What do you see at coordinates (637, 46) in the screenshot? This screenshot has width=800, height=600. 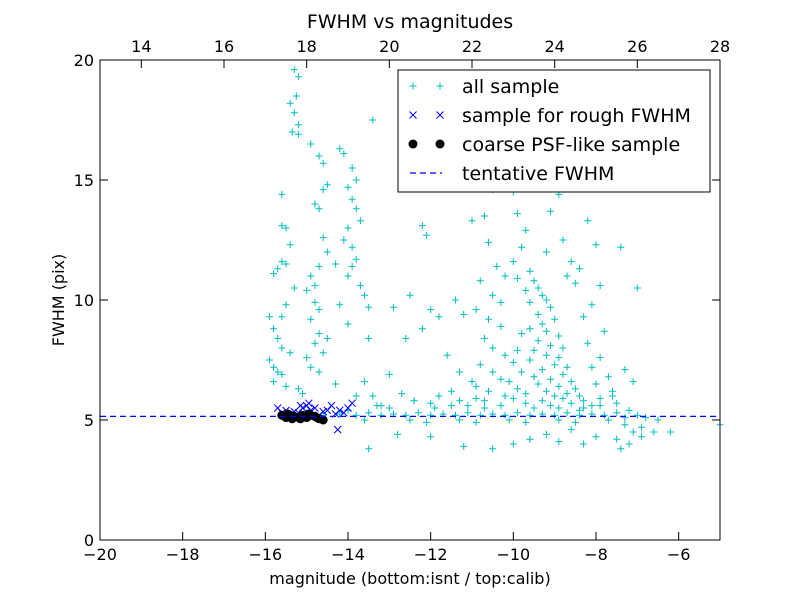 I see `top-x-tick-label: 26` at bounding box center [637, 46].